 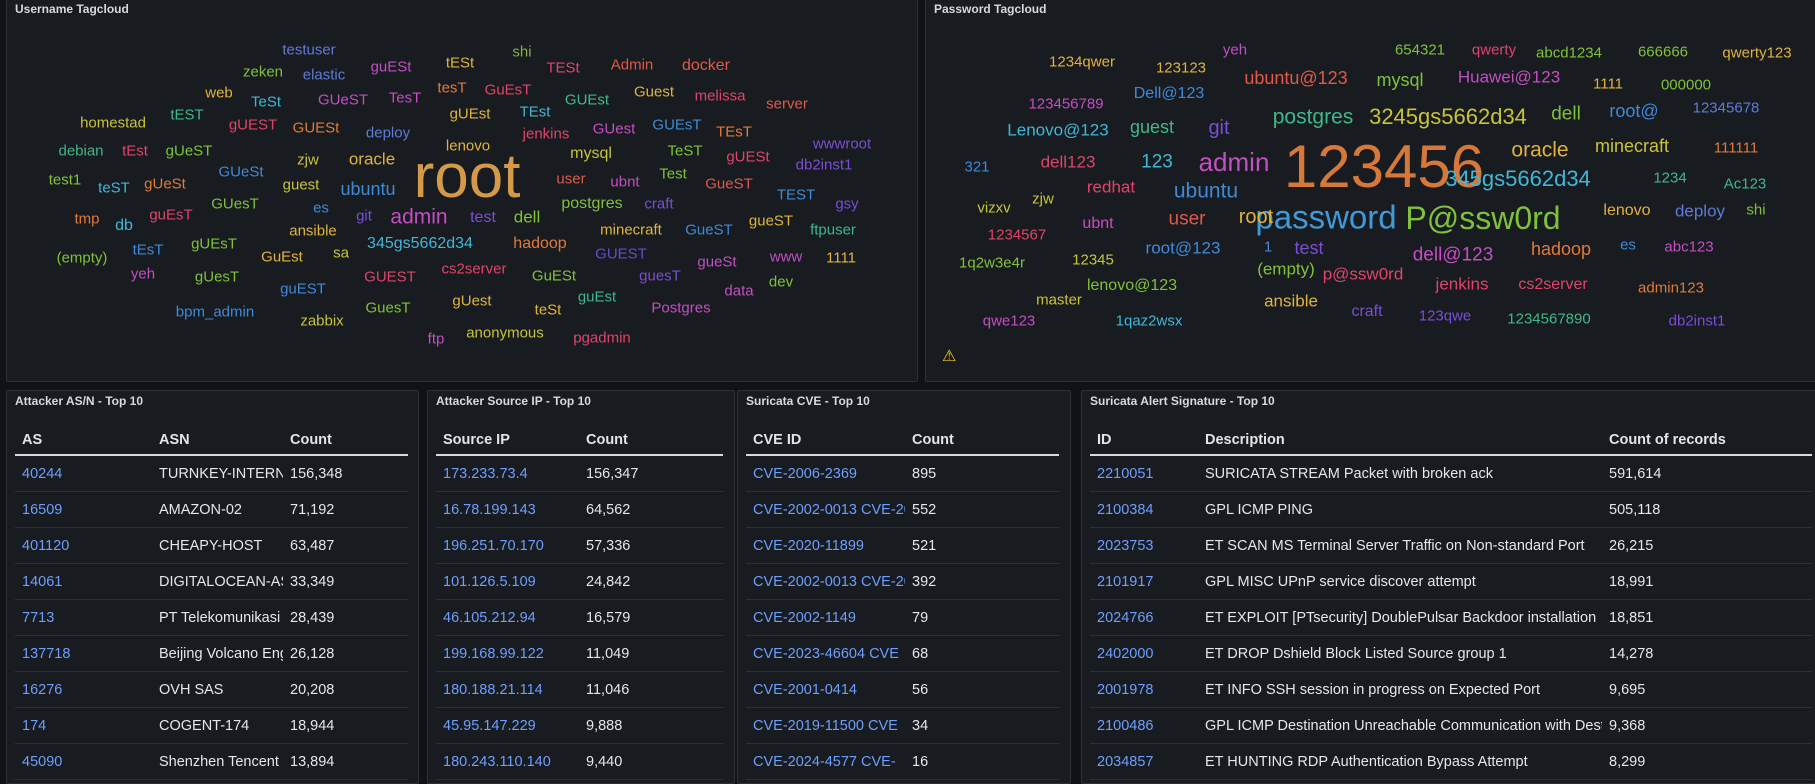 What do you see at coordinates (405, 98) in the screenshot?
I see `tag-word: TesT` at bounding box center [405, 98].